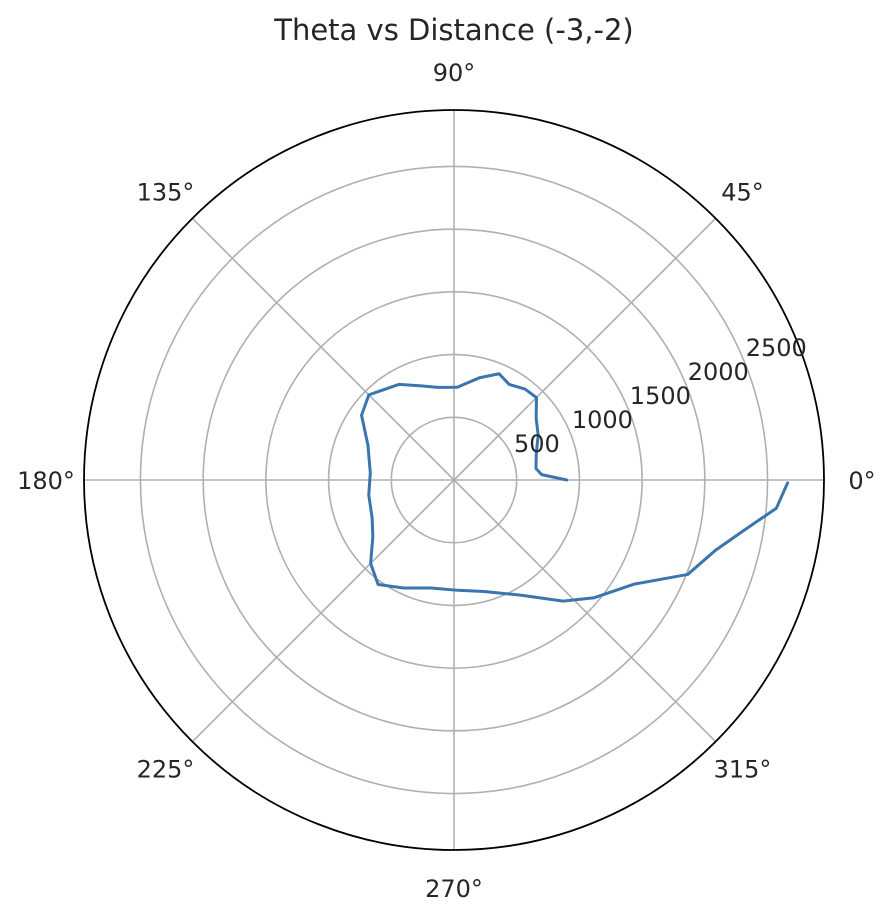 Image resolution: width=888 pixels, height=912 pixels. What do you see at coordinates (166, 770) in the screenshot?
I see `theta-tick-label-225: 225°` at bounding box center [166, 770].